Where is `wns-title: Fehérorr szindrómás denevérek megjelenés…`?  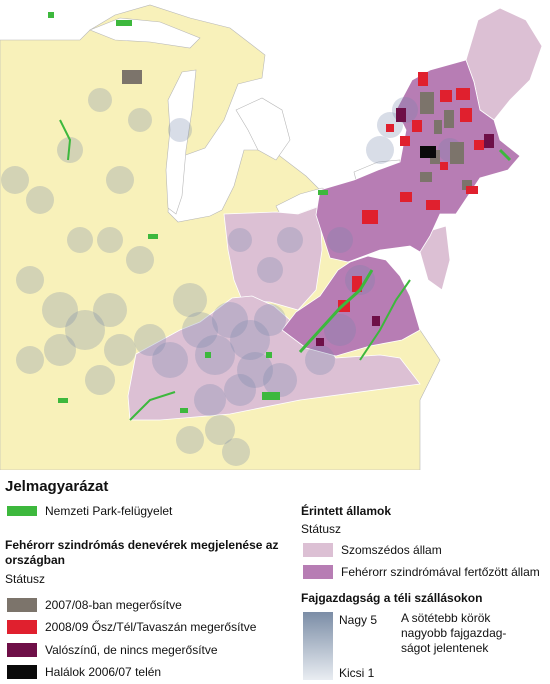
wns-title: Fehérorr szindrómás denevérek megjelenés… is located at coordinates (142, 552).